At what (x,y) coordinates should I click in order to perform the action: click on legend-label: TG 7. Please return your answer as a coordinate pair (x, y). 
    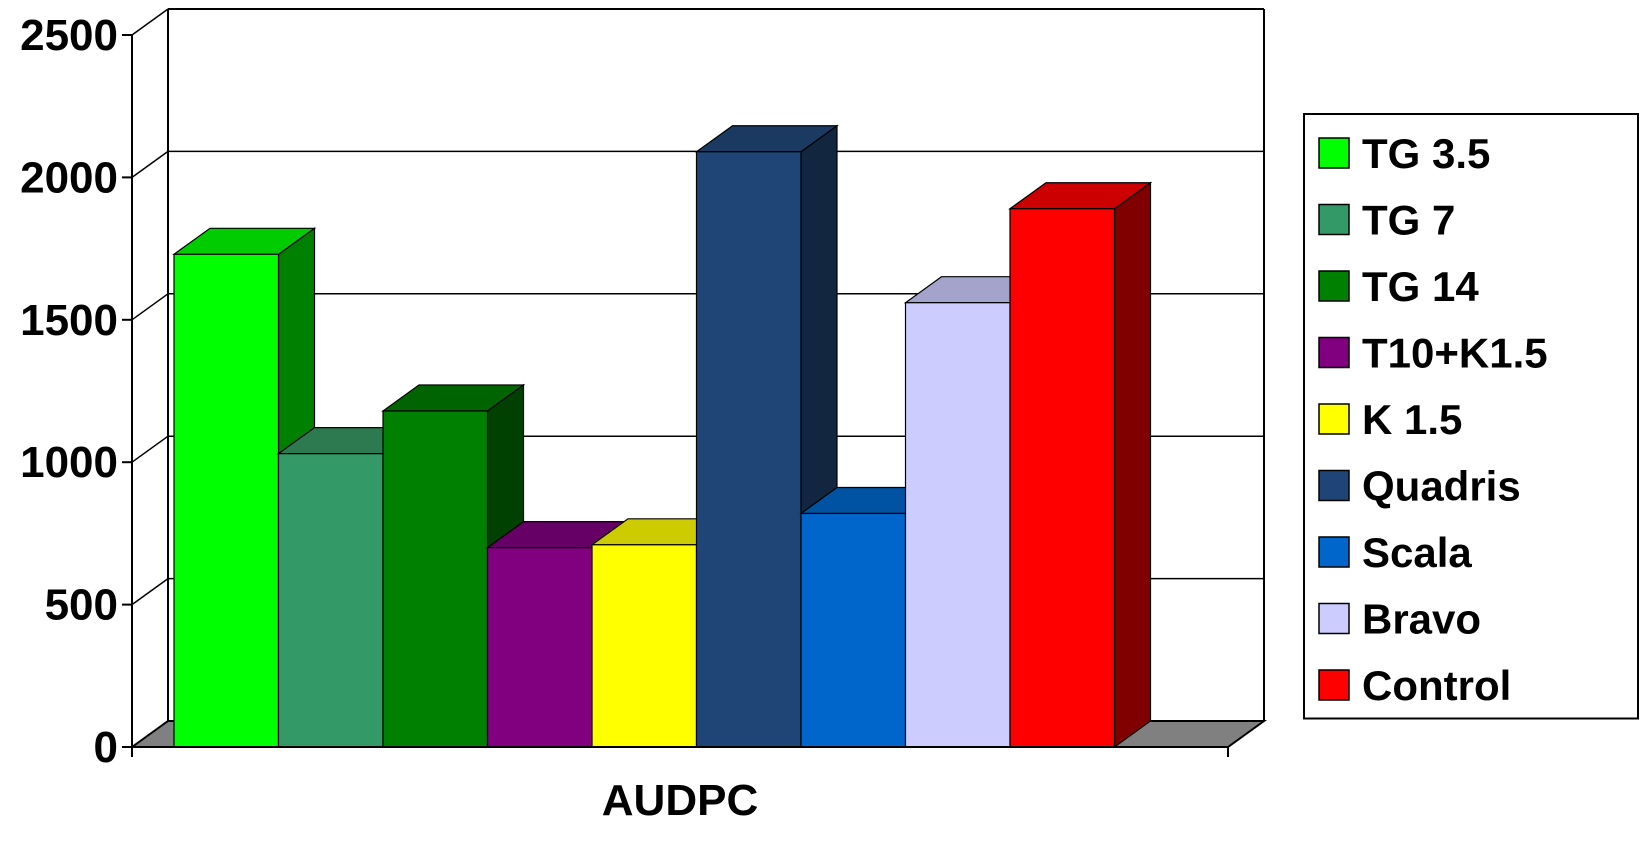
    Looking at the image, I should click on (1408, 220).